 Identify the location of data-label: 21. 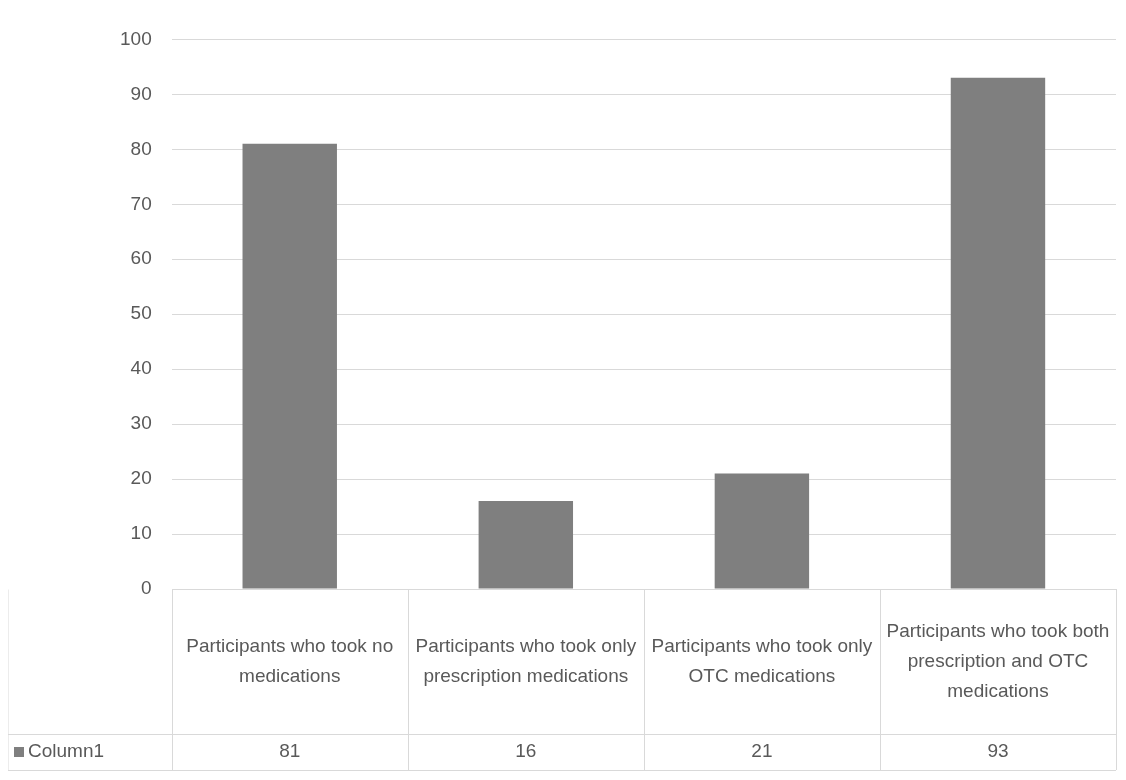
(762, 751).